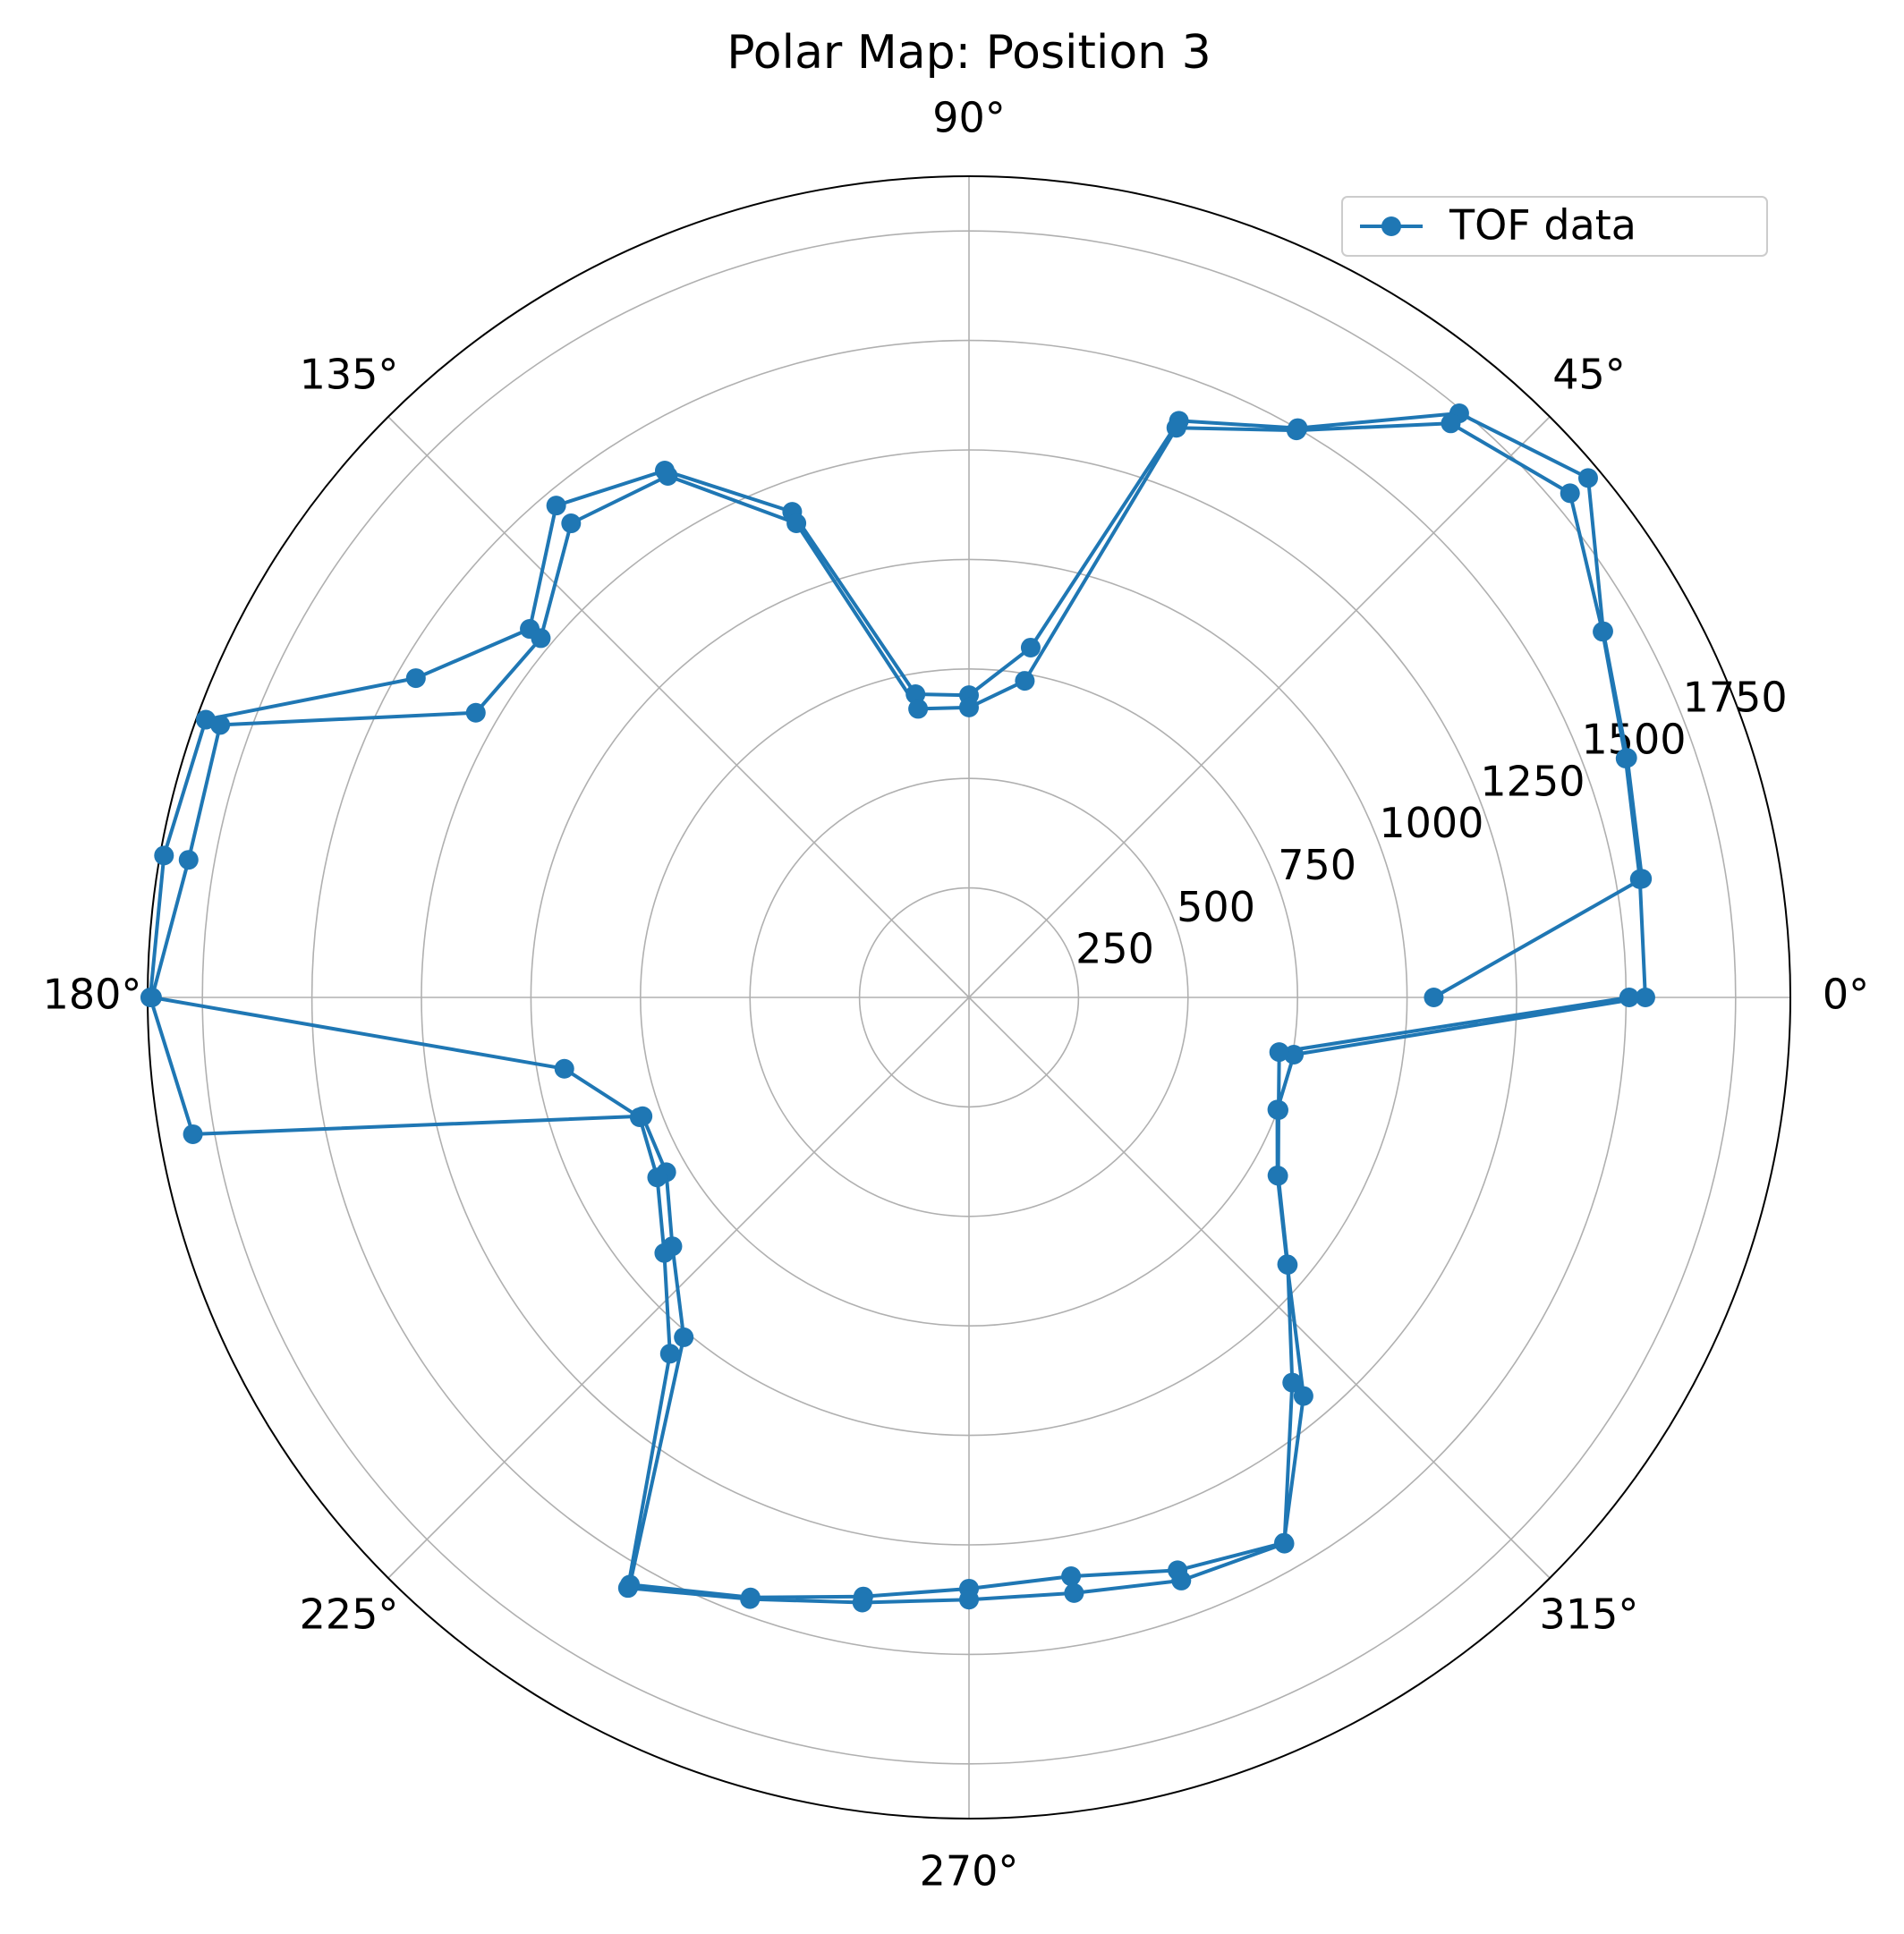  Describe the element at coordinates (1532, 781) in the screenshot. I see `r-tick-label: 1250` at that location.